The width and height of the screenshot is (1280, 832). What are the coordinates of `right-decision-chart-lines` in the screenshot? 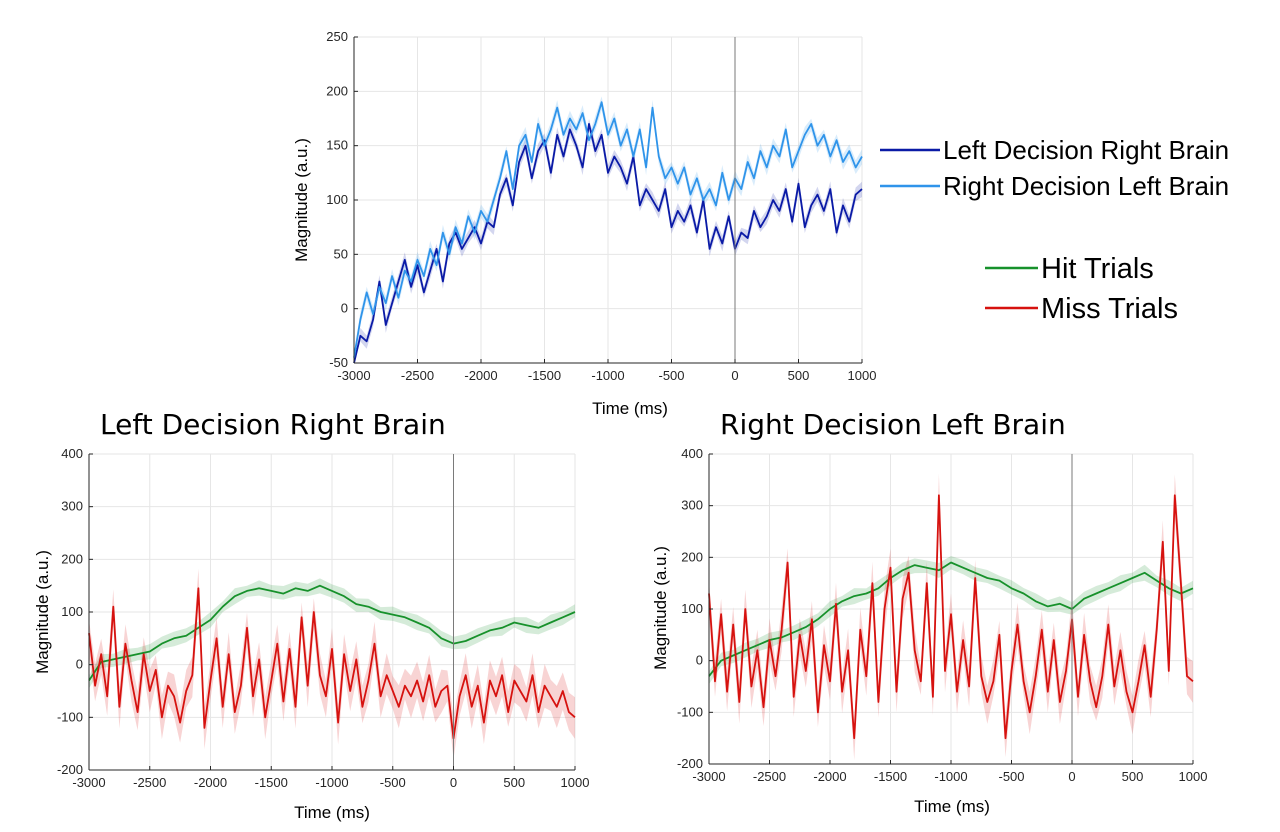 It's located at (951, 617).